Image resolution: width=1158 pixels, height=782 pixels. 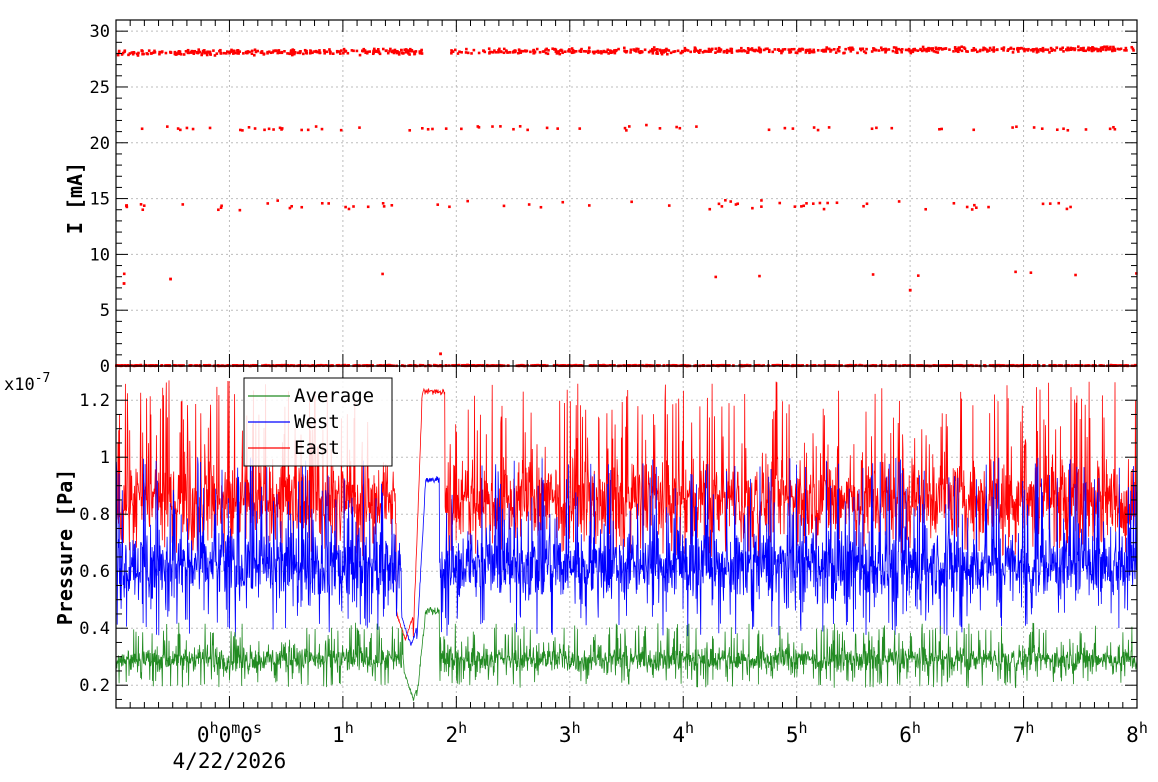 I want to click on y-tick-label: 0.2, so click(x=94, y=686).